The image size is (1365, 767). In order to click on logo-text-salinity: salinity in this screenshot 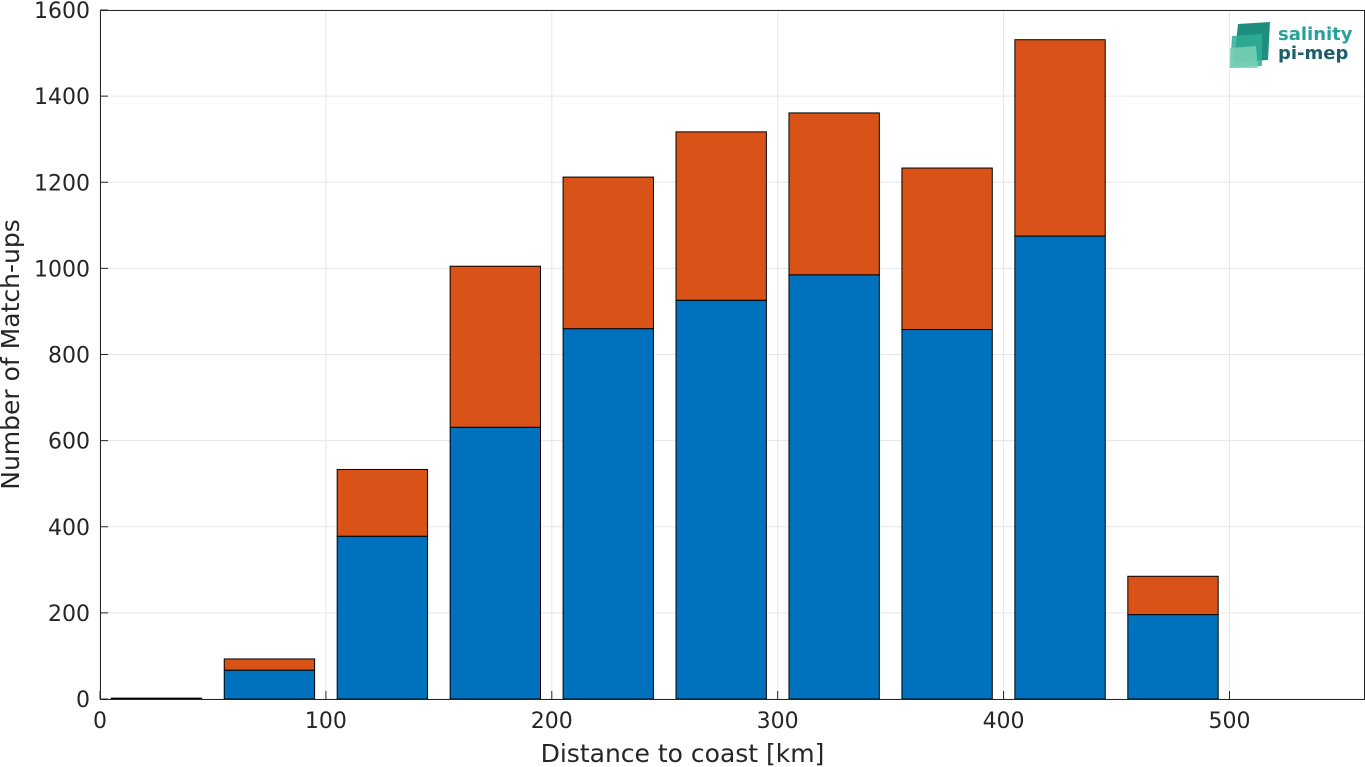, I will do `click(1315, 34)`.